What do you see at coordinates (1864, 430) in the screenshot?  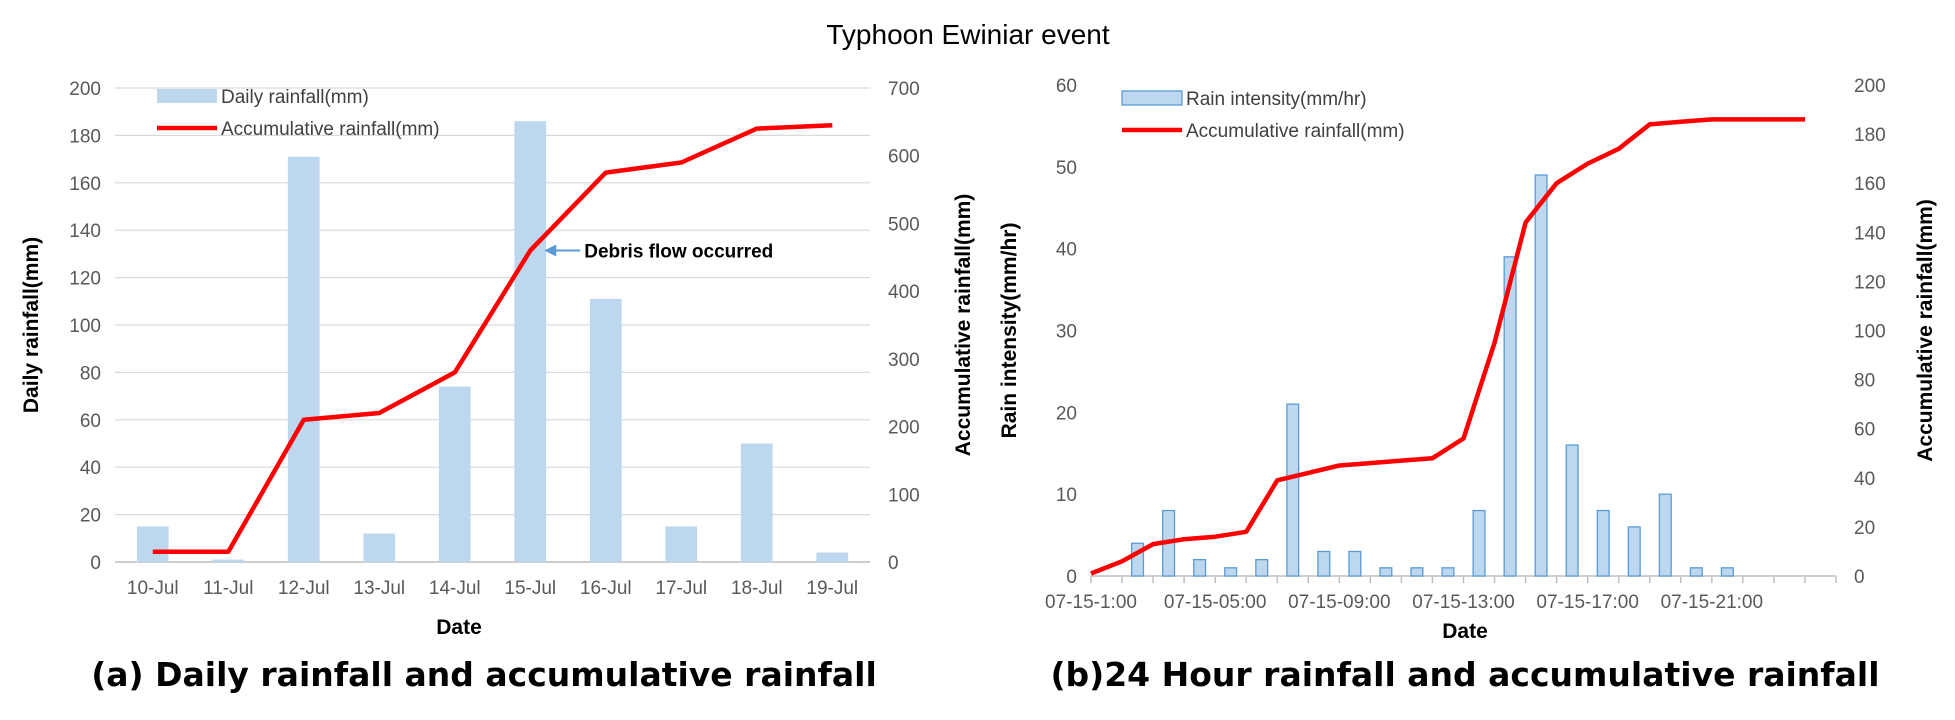 I see `y2-tick-label: 60` at bounding box center [1864, 430].